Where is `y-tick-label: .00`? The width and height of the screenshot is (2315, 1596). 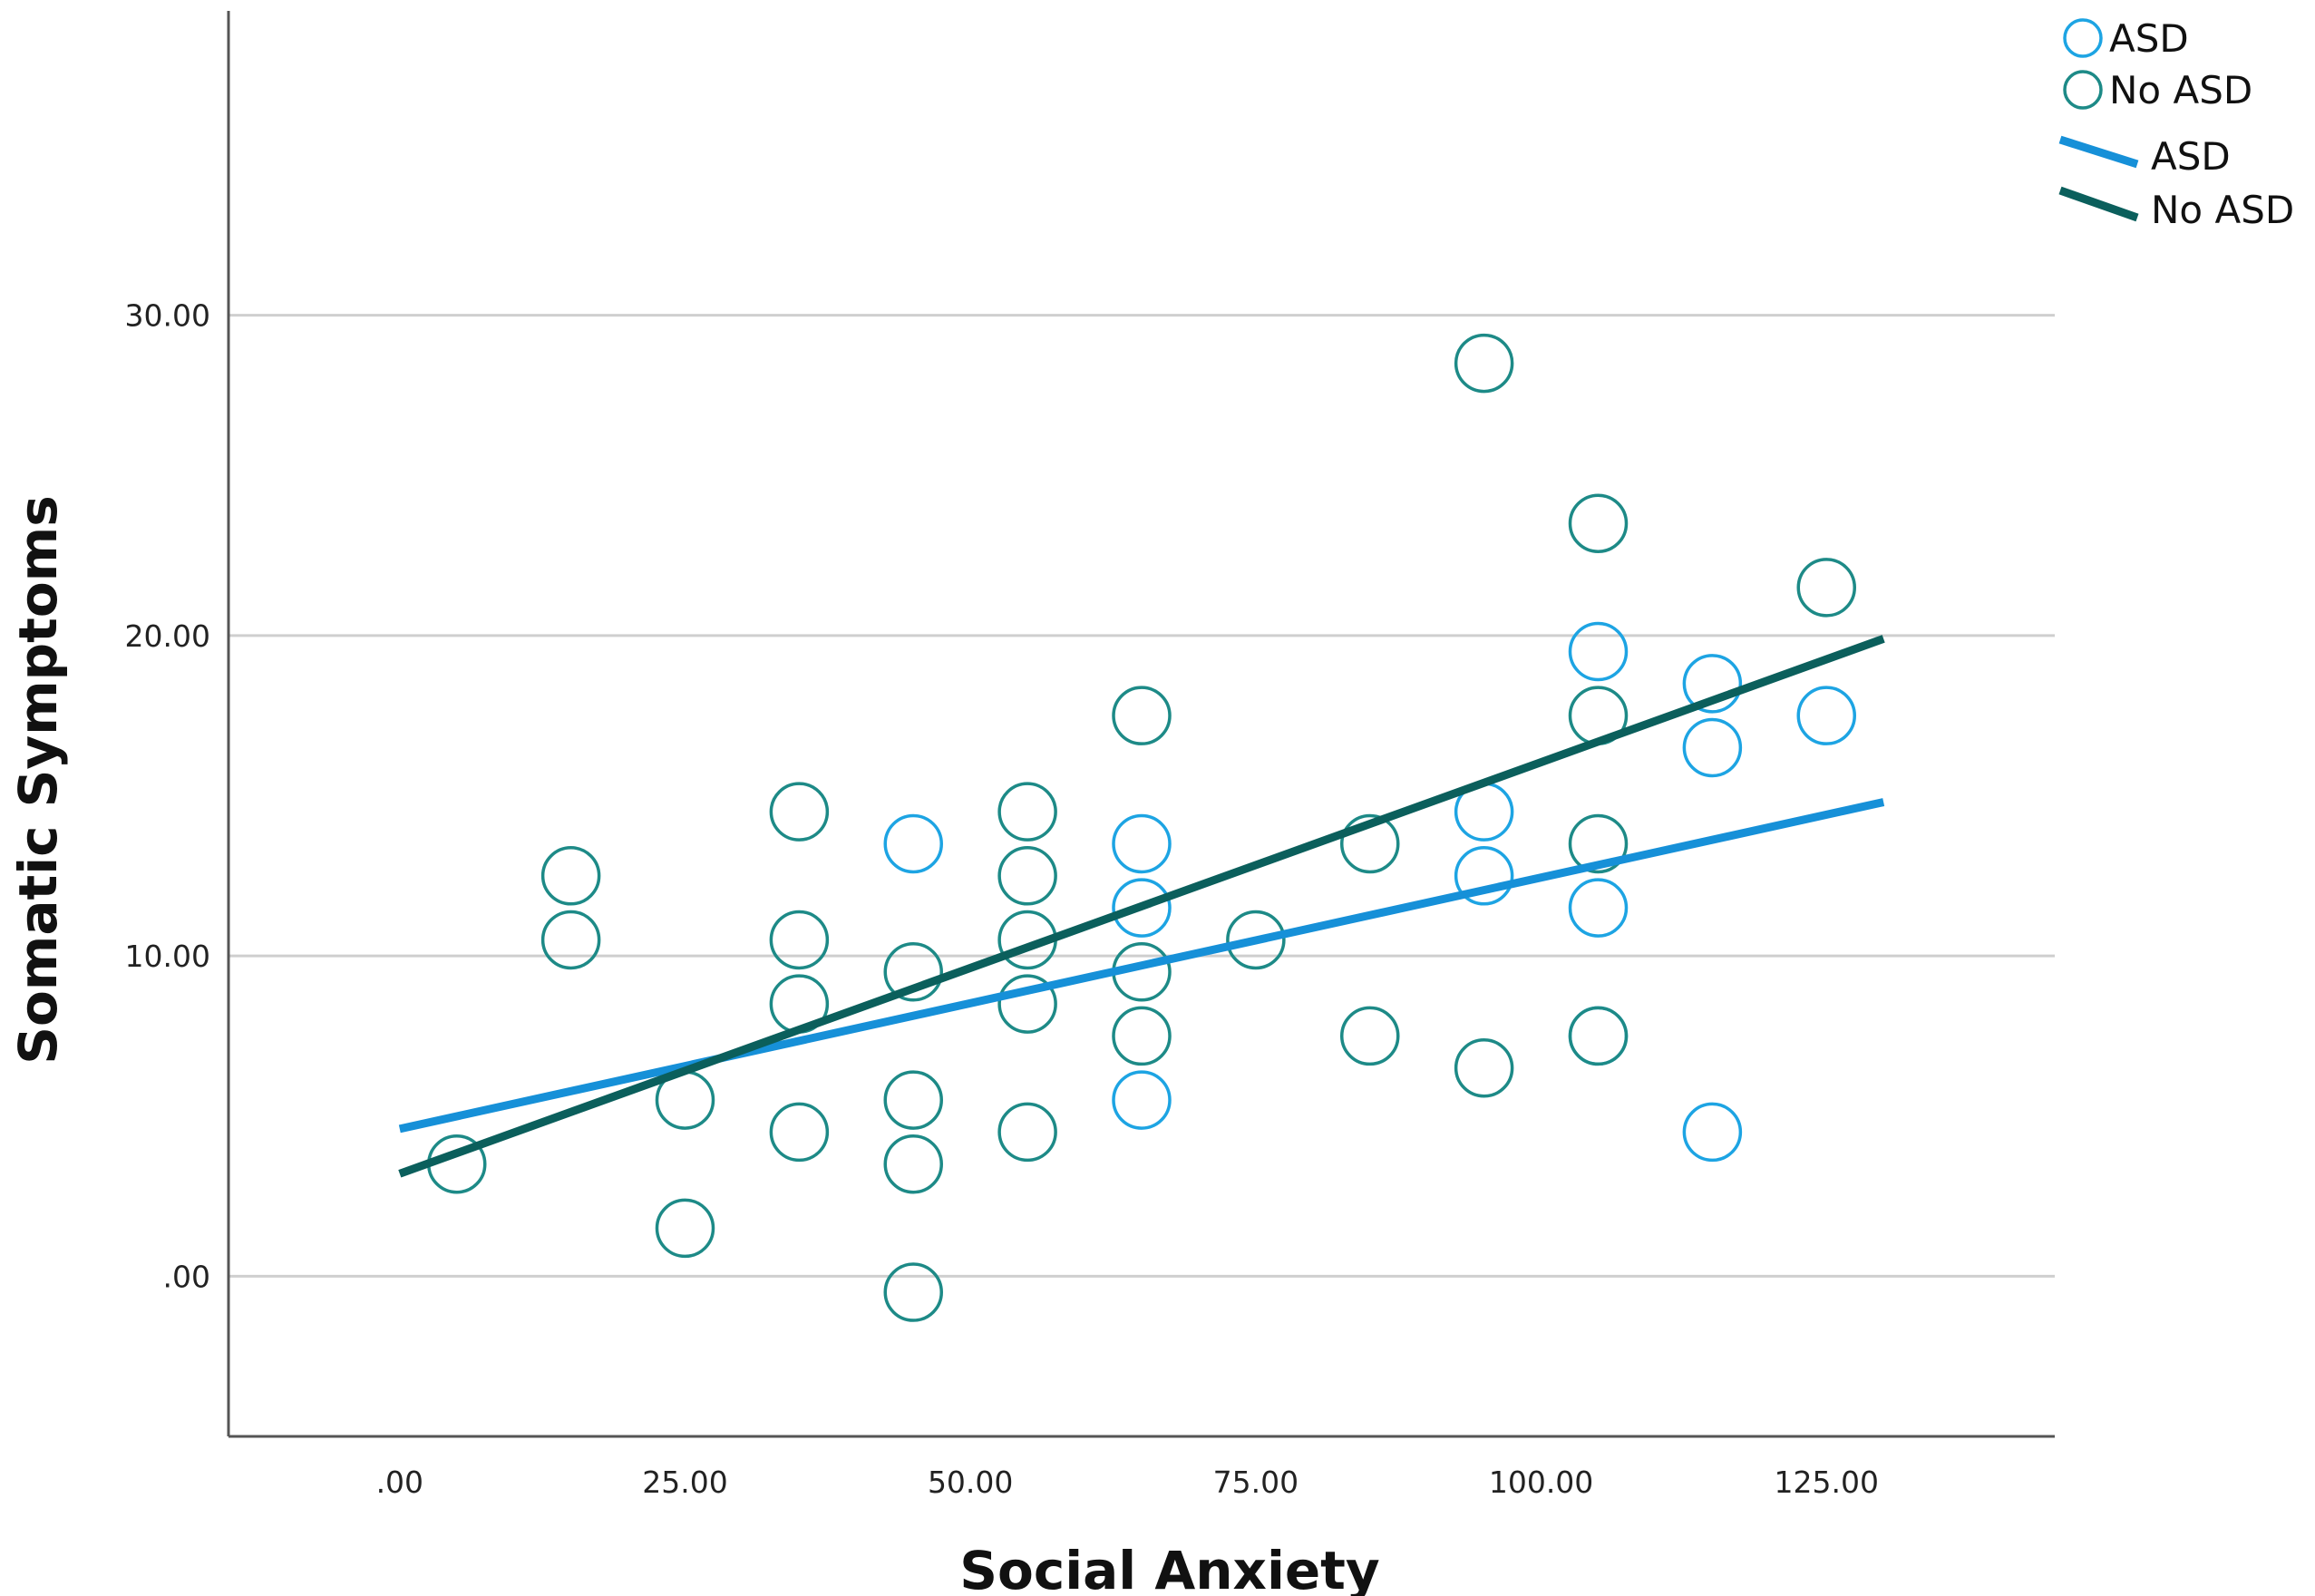
y-tick-label: .00 is located at coordinates (186, 1276).